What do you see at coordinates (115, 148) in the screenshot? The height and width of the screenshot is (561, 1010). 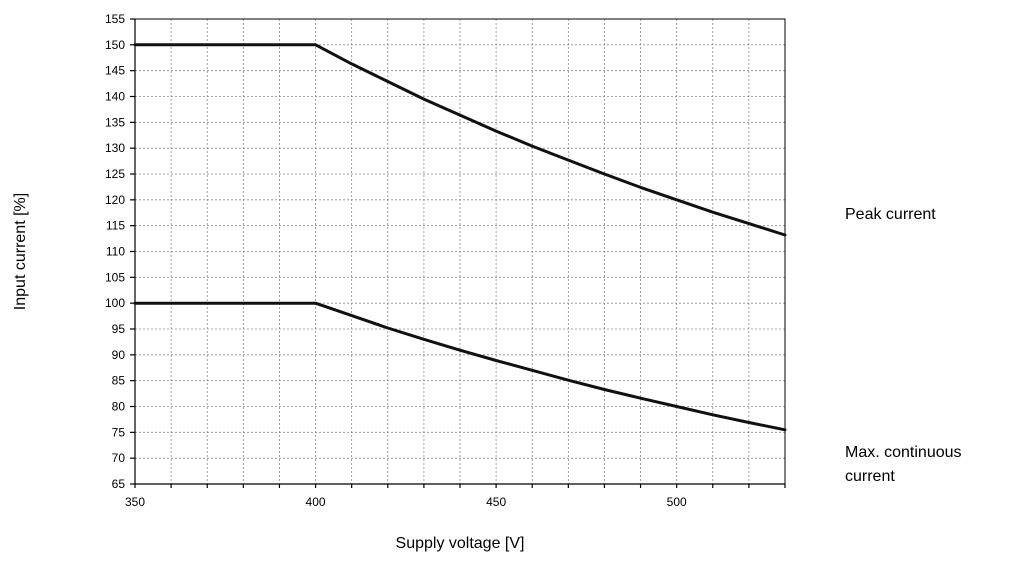 I see `y-tick-label: 130` at bounding box center [115, 148].